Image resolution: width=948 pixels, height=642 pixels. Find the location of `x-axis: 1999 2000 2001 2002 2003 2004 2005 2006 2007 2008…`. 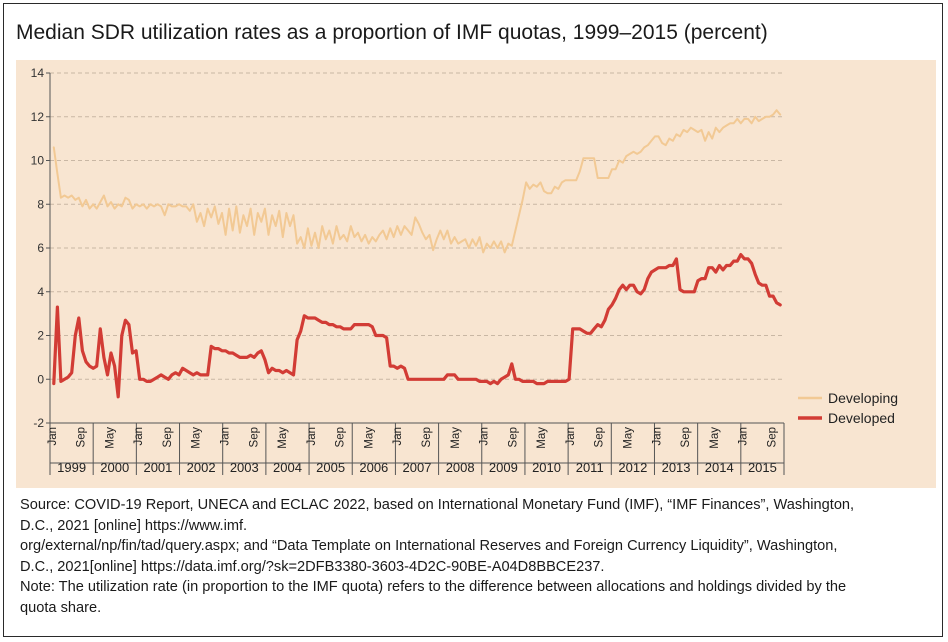

x-axis: 1999 2000 2001 2002 2003 2004 2005 2006 2007 2008… is located at coordinates (416, 448).